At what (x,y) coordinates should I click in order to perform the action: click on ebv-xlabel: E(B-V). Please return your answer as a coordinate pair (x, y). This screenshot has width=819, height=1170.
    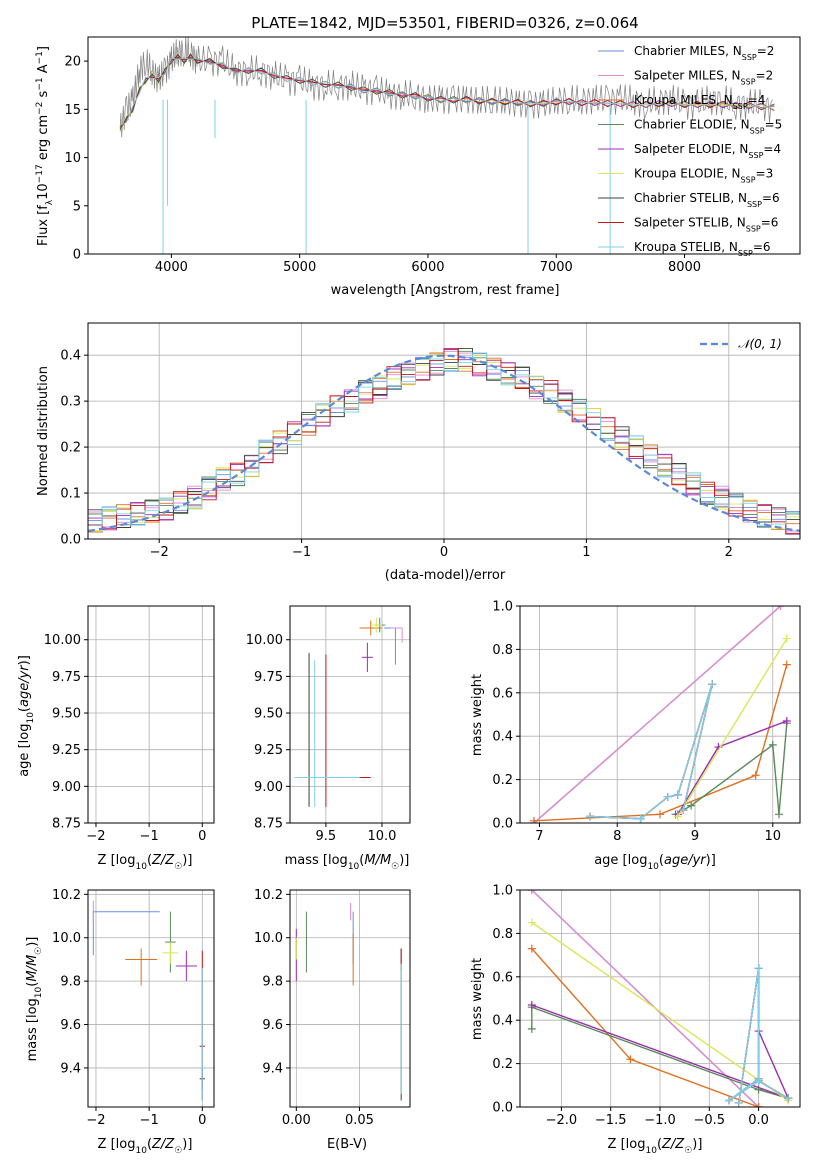
    Looking at the image, I should click on (347, 1144).